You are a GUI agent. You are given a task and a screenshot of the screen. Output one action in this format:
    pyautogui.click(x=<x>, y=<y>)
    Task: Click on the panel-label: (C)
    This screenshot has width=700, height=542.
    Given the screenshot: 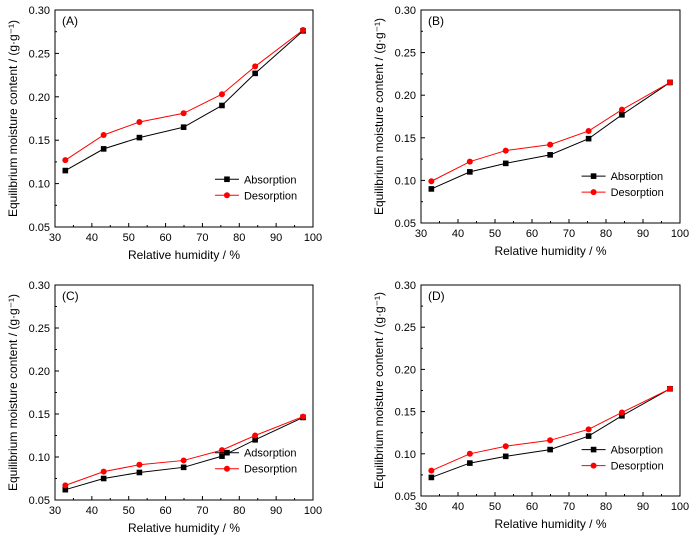 What is the action you would take?
    pyautogui.click(x=70, y=296)
    